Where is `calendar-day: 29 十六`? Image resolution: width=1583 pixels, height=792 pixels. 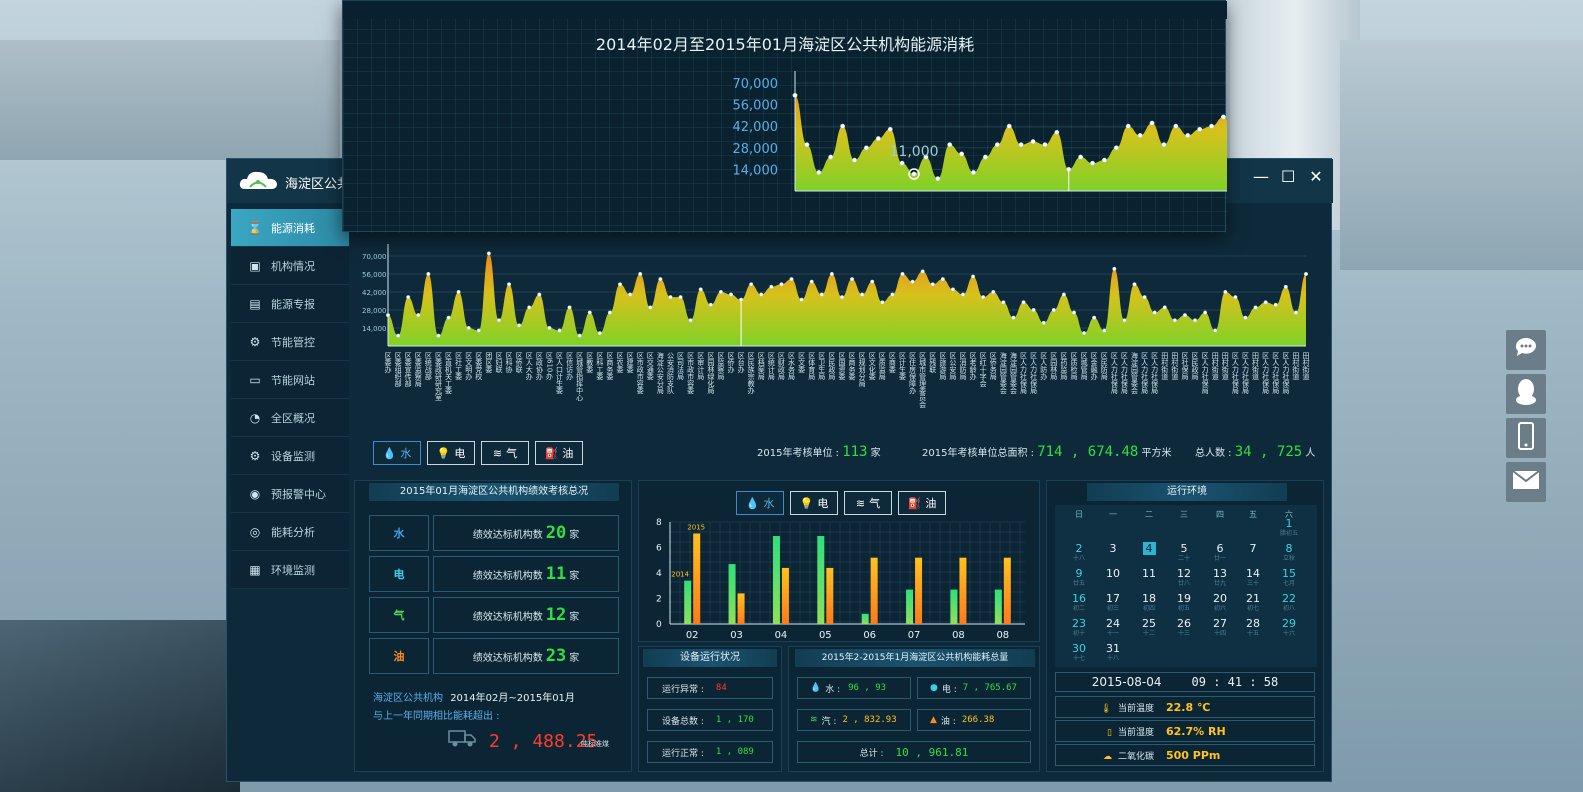
calendar-day: 29 十六 is located at coordinates (1289, 627).